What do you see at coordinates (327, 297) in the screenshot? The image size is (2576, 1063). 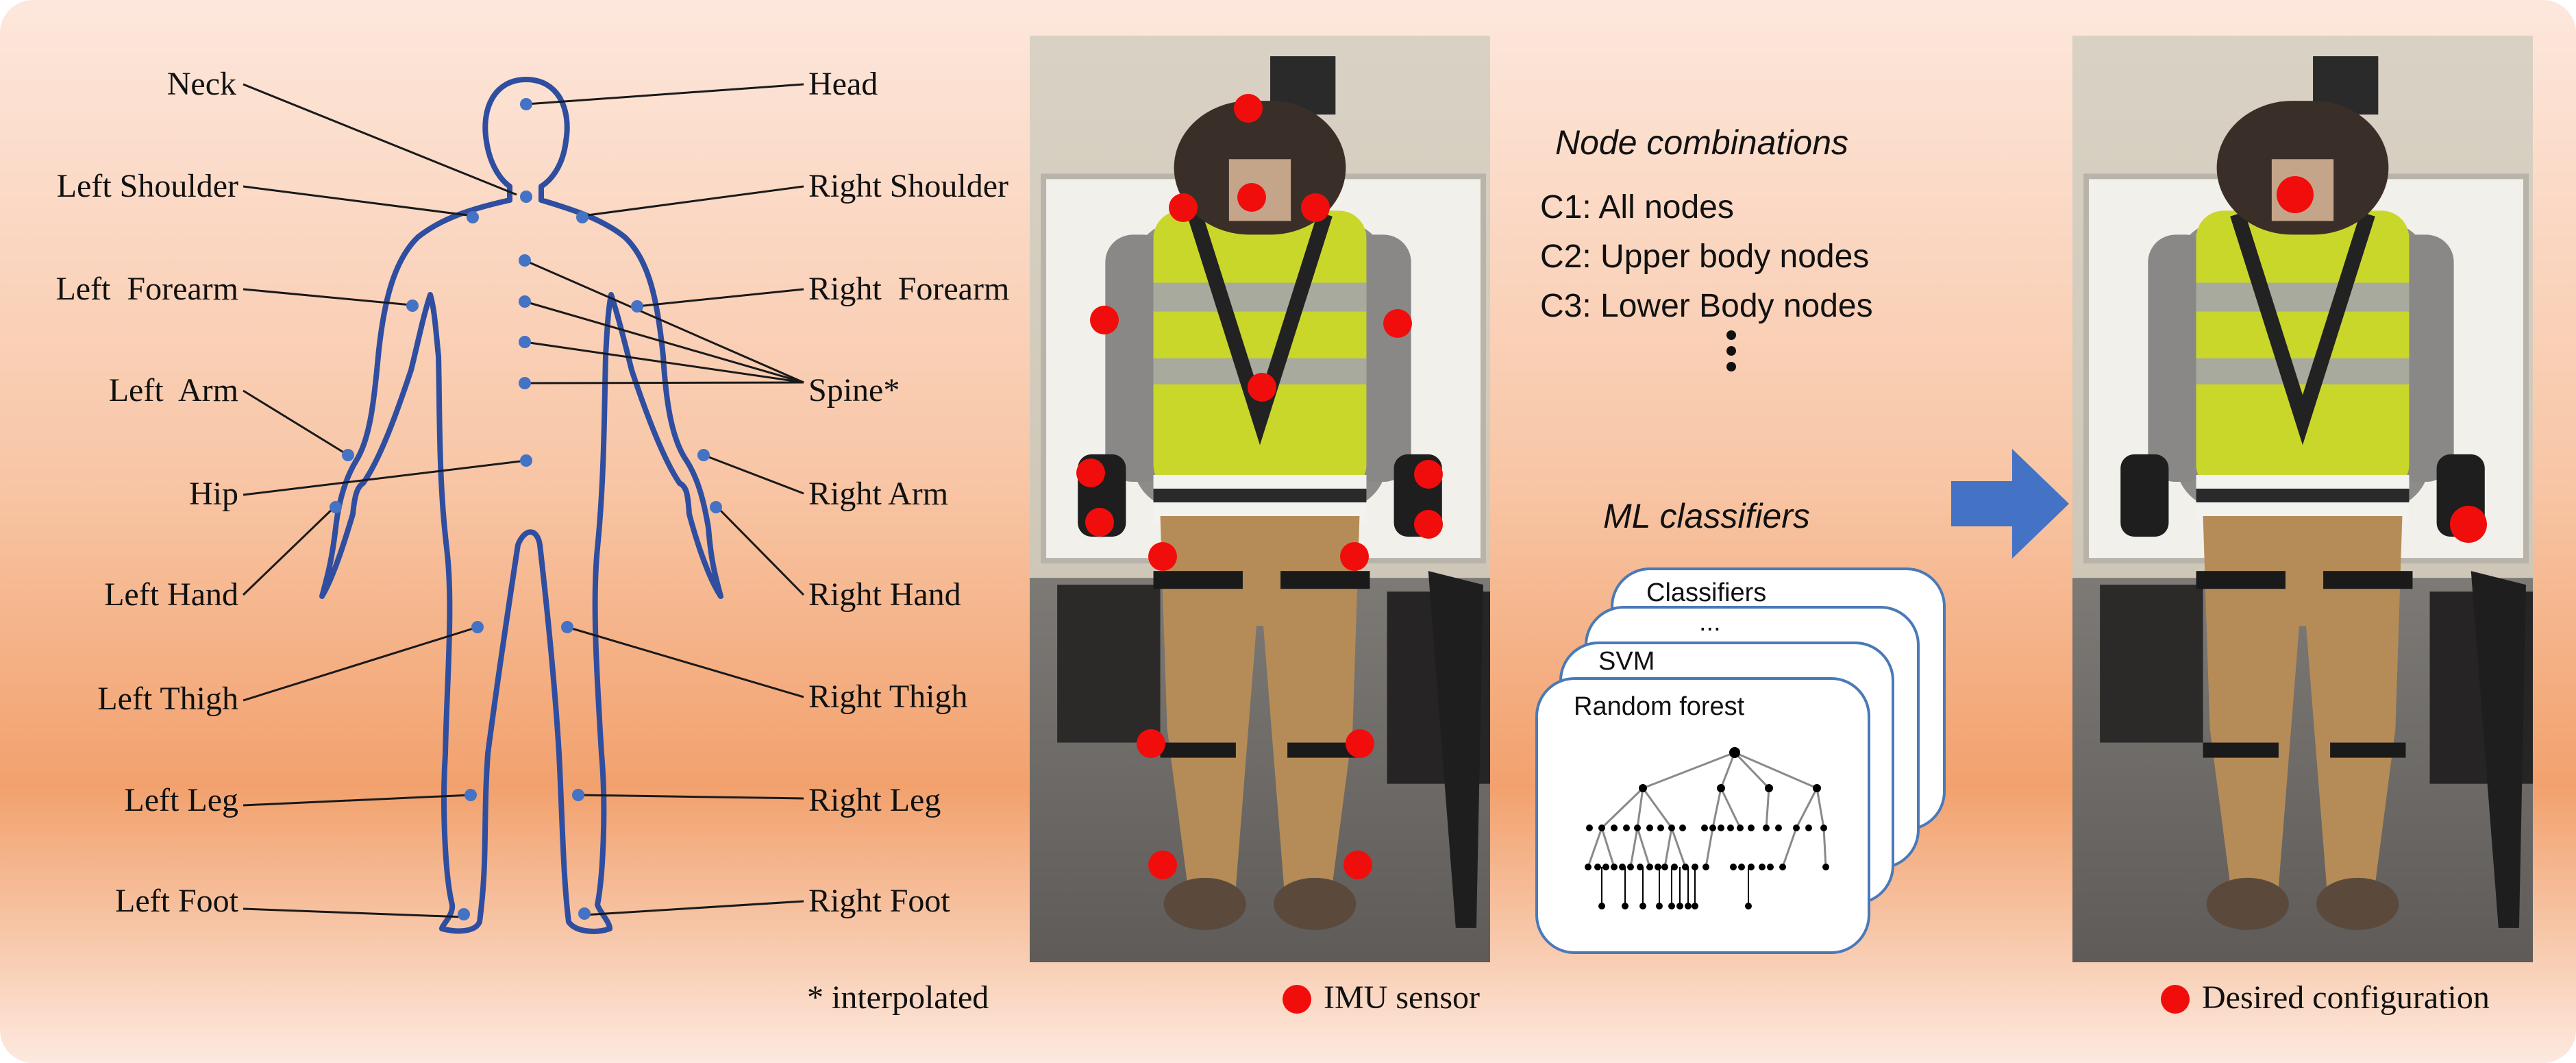 I see `leader-left-forearm` at bounding box center [327, 297].